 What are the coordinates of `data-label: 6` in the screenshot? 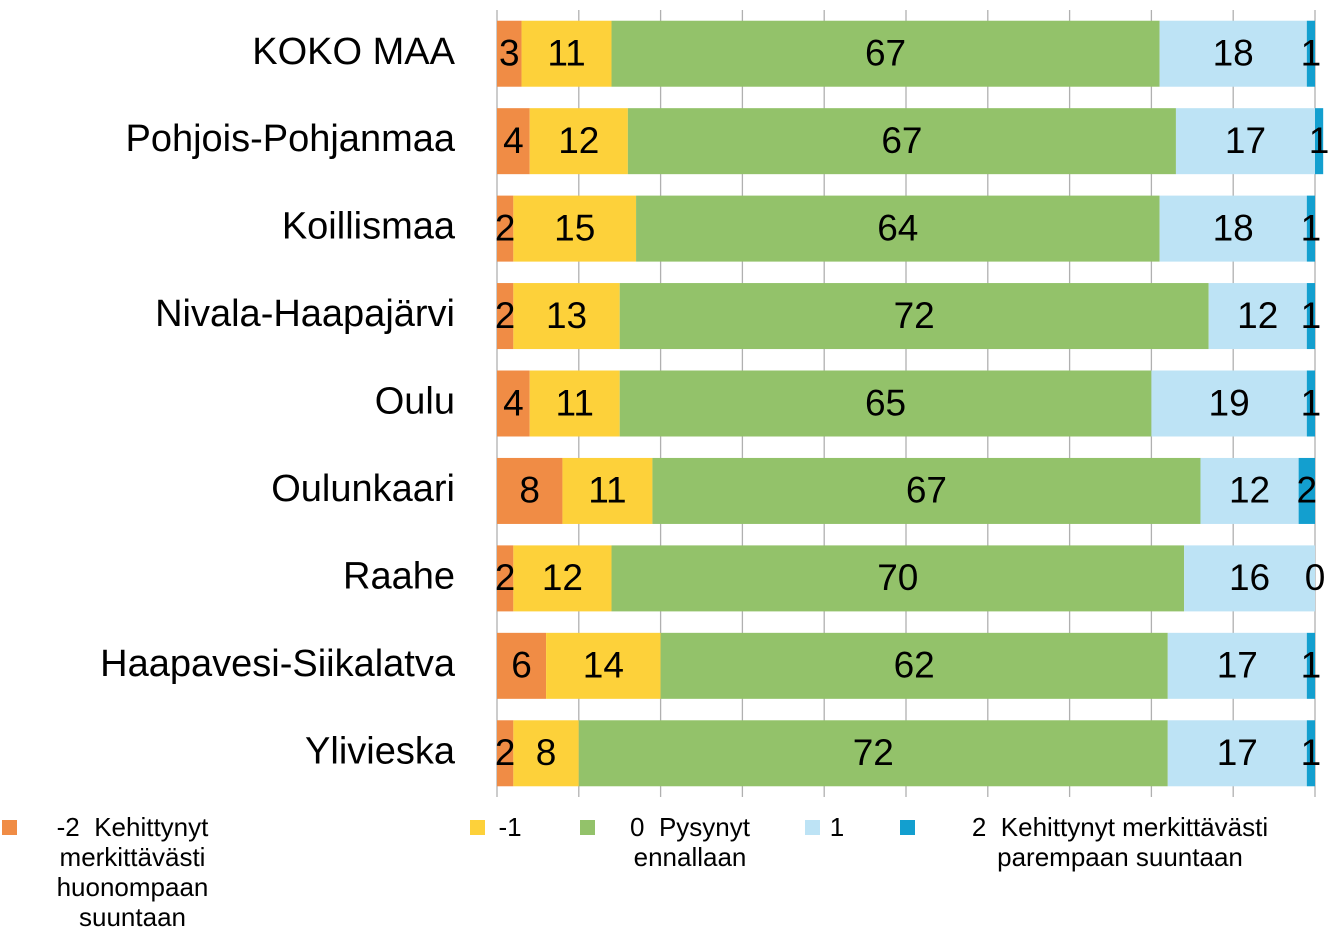 It's located at (521, 665).